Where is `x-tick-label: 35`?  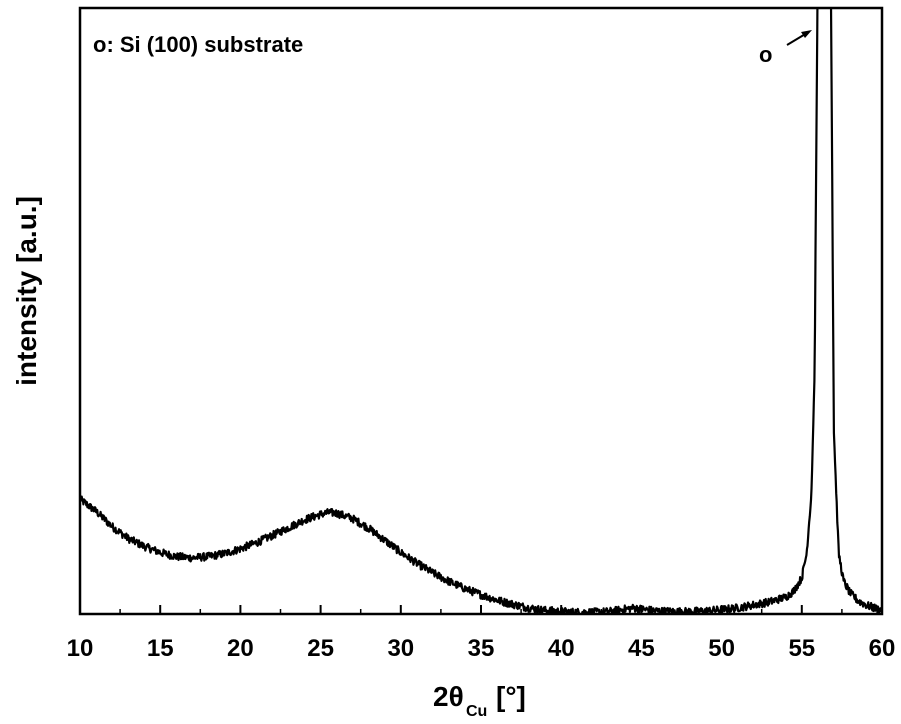
x-tick-label: 35 is located at coordinates (481, 648).